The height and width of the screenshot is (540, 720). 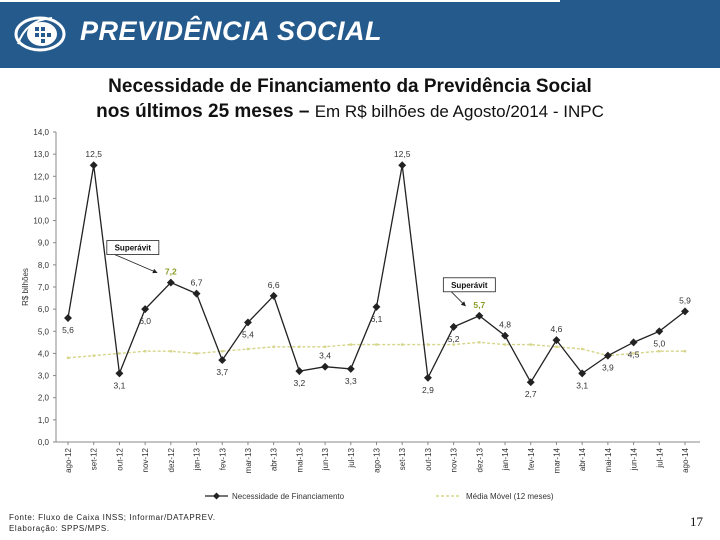 I want to click on slide-title-line2-bold: nos últimos 25 meses –, so click(x=205, y=111).